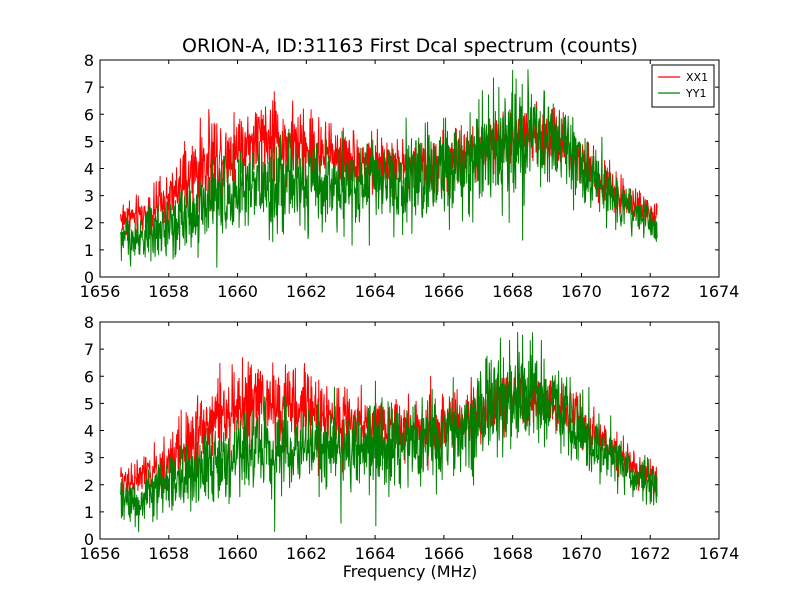 The height and width of the screenshot is (600, 800). Describe the element at coordinates (697, 77) in the screenshot. I see `legend-label: XX1` at that location.